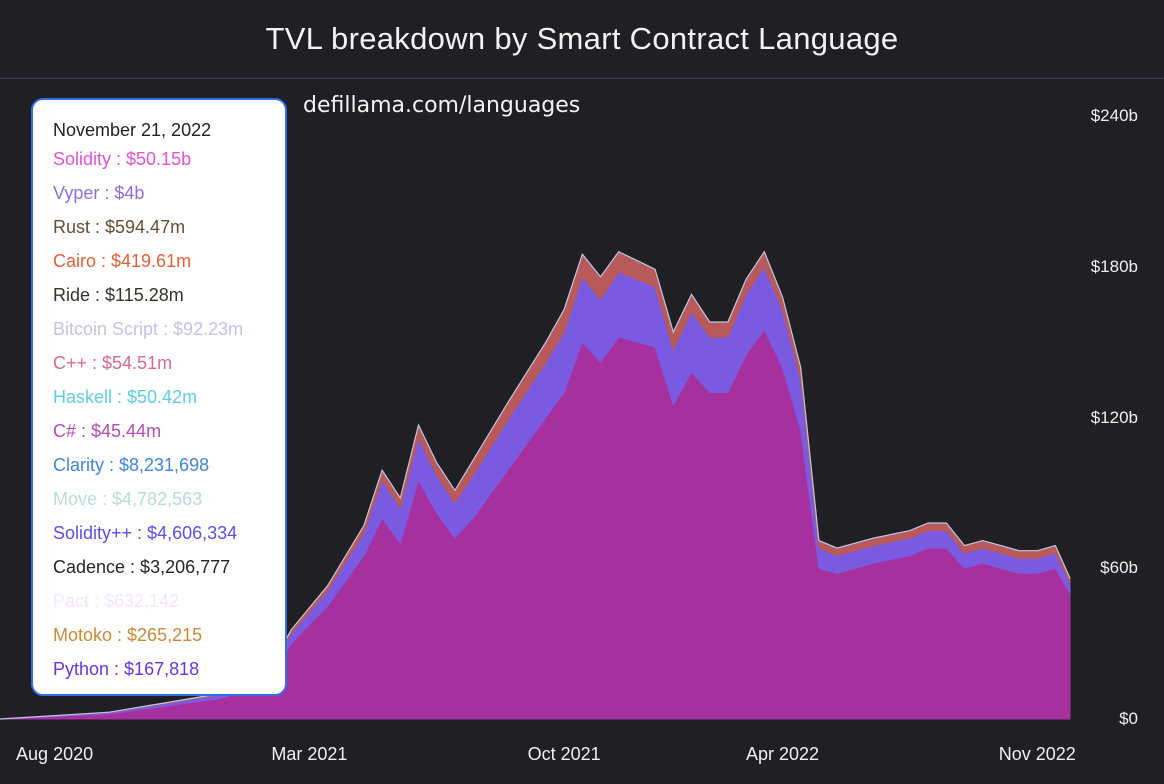  Describe the element at coordinates (1037, 754) in the screenshot. I see `x-tick-label: Nov 2022` at that location.